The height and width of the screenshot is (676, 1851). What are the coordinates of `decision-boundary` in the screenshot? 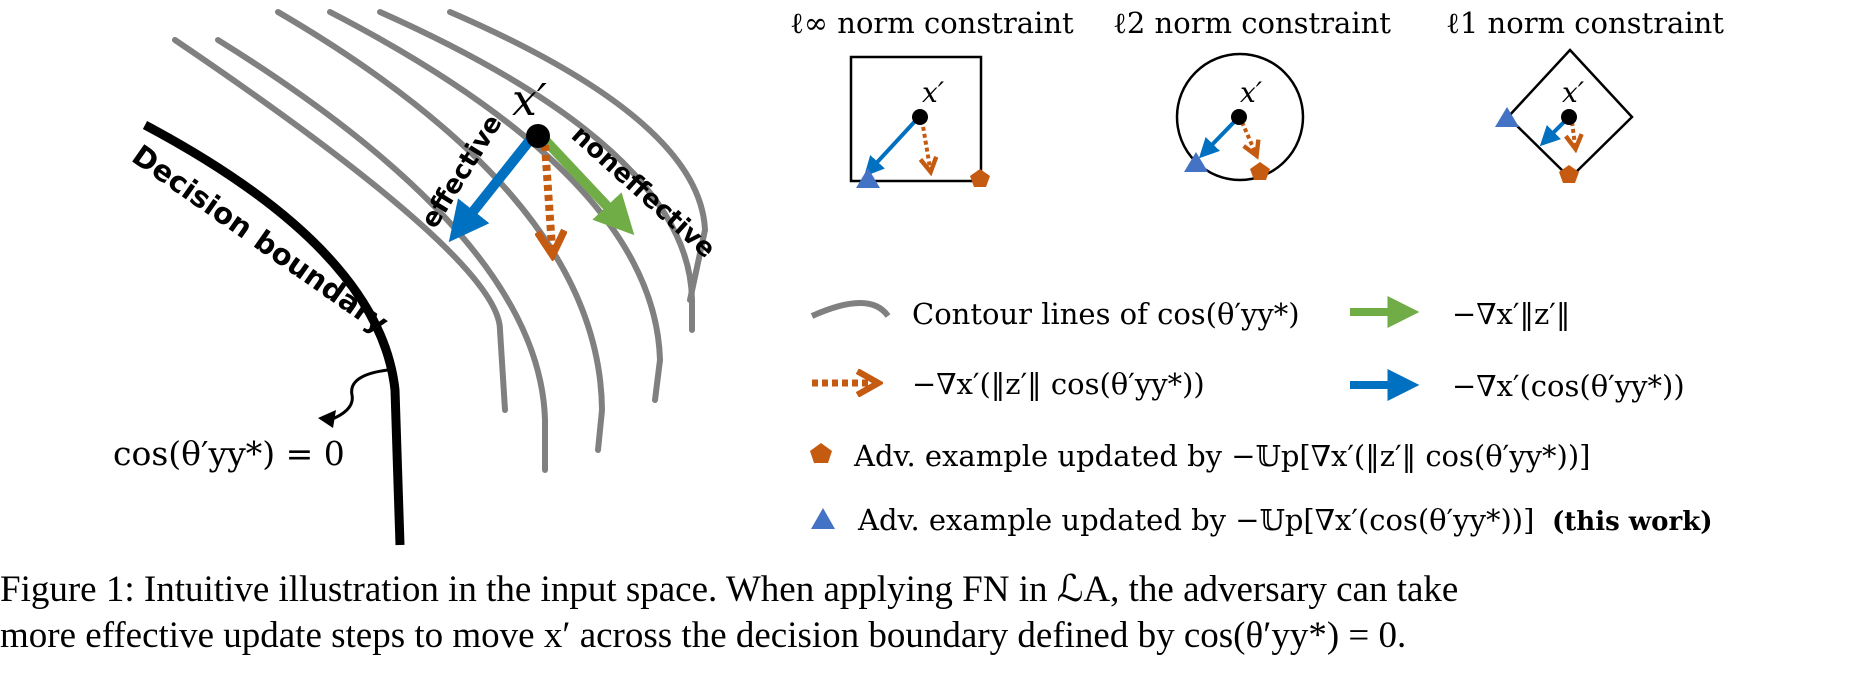 It's located at (273, 333).